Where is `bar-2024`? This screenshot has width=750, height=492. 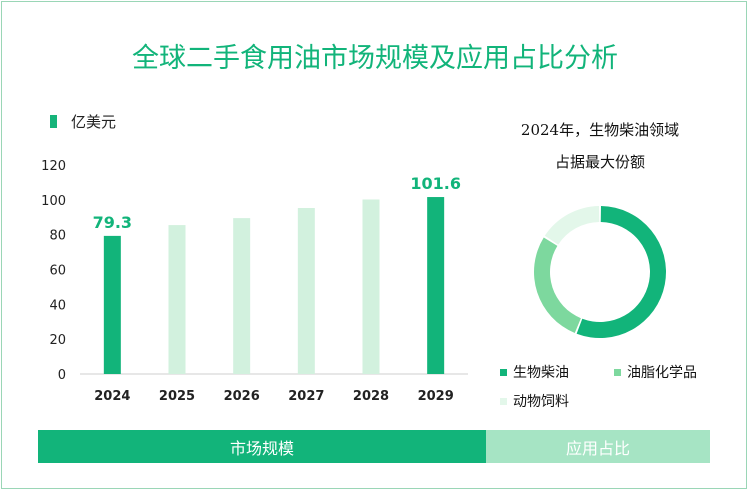
bar-2024 is located at coordinates (112, 304).